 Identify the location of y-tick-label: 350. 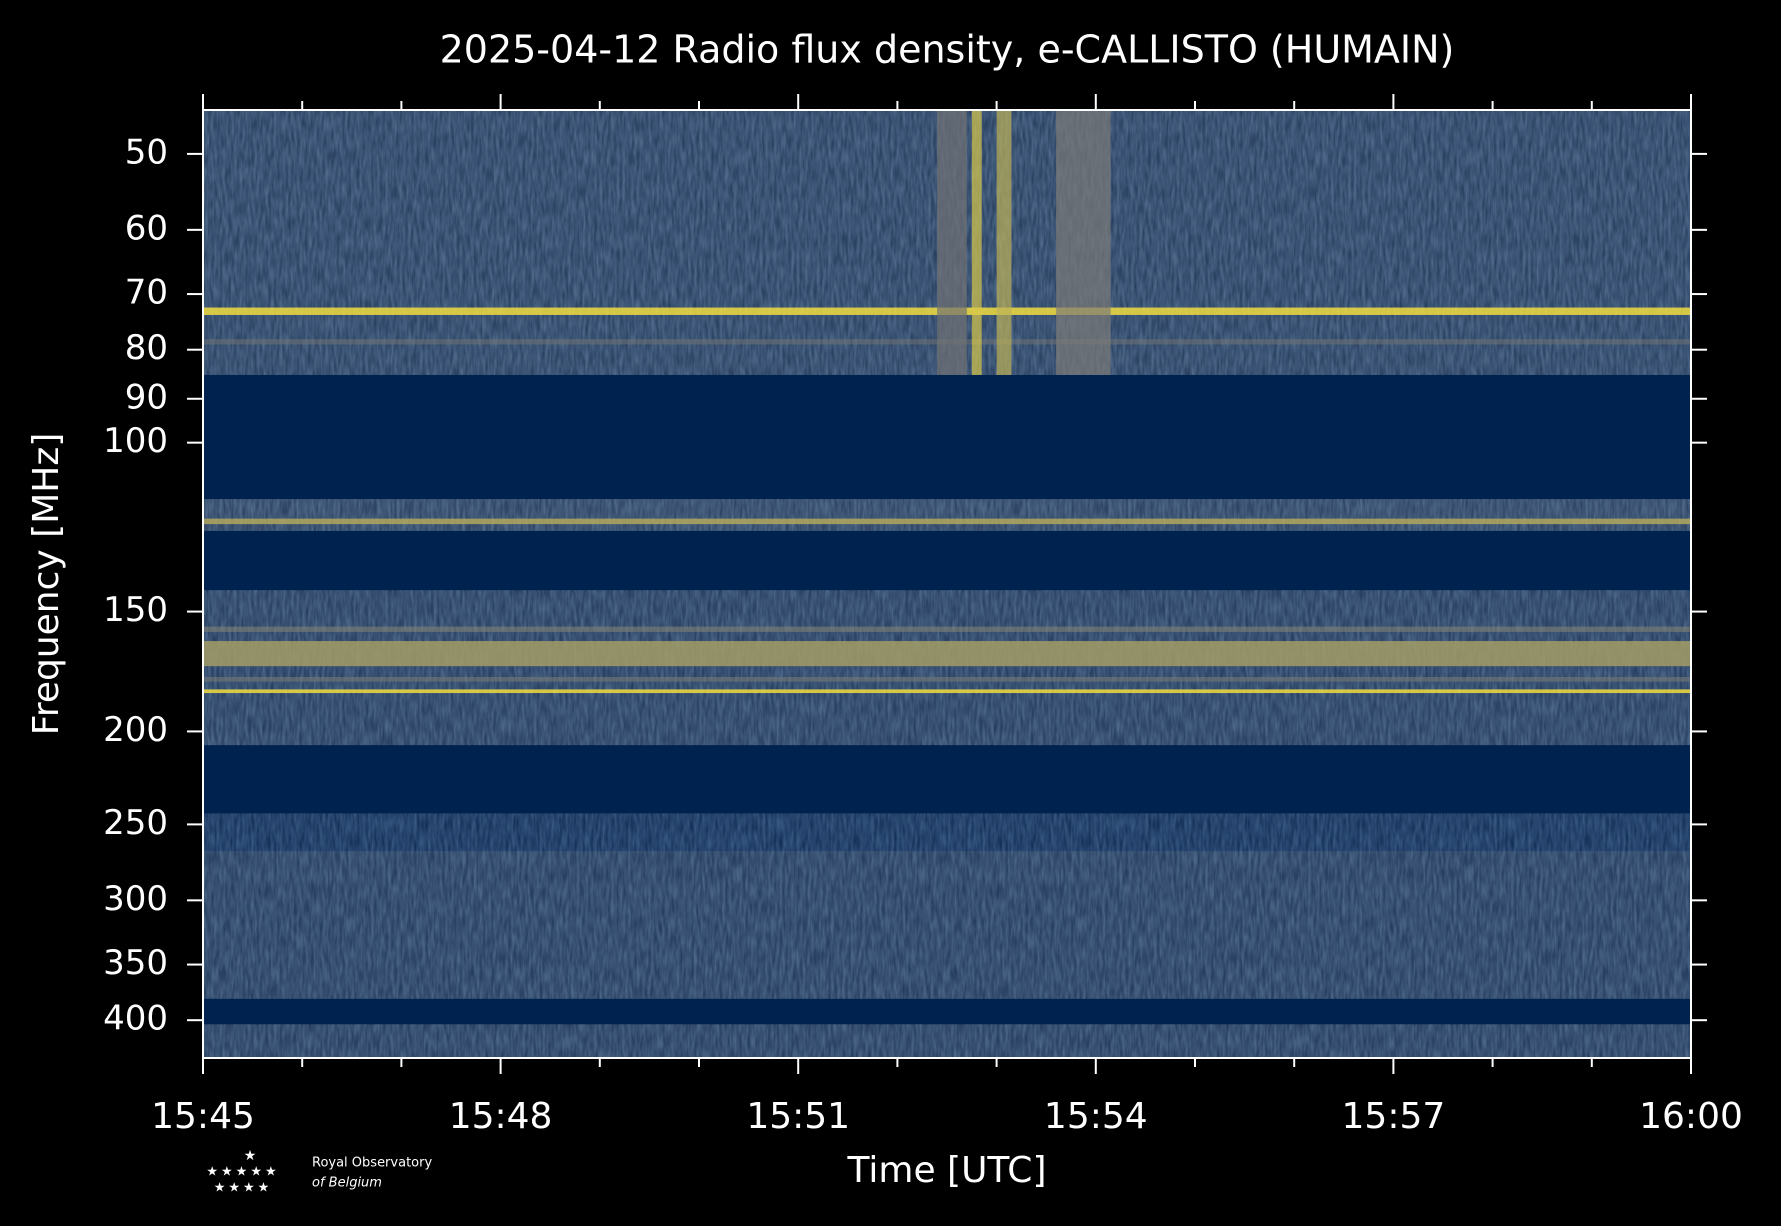
(135, 963).